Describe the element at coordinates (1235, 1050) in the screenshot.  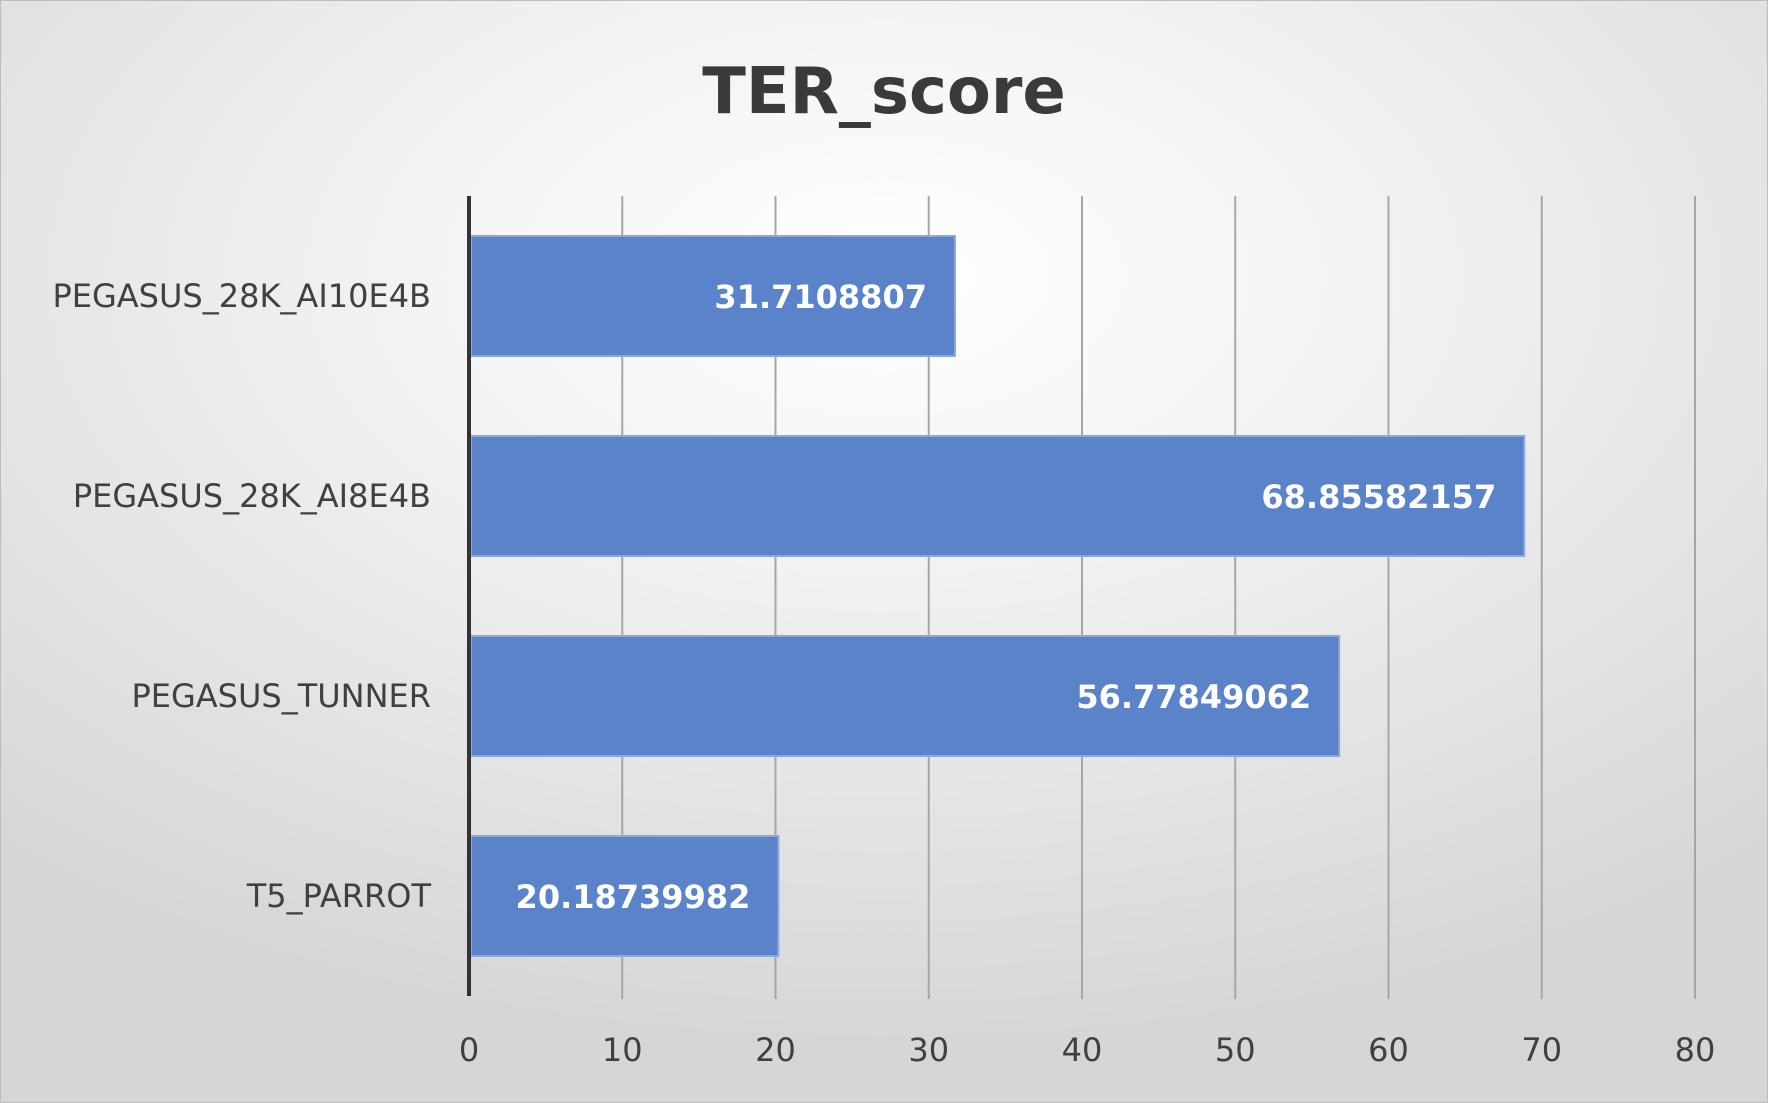
I see `x-tick-label: 50` at that location.